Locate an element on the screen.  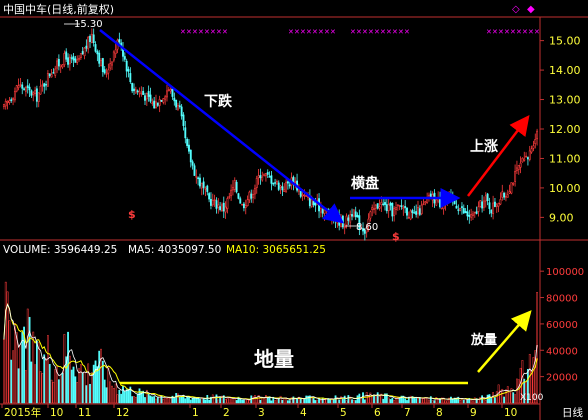
date-tick-label: 3 is located at coordinates (261, 413).